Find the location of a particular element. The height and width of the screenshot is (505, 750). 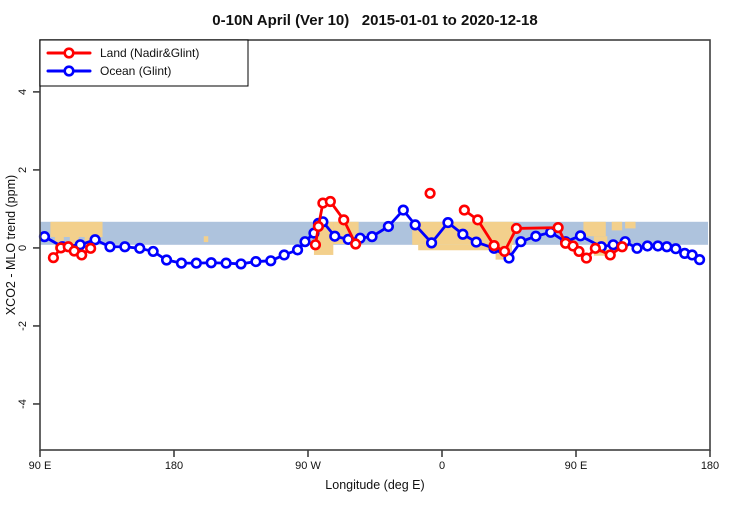

x-tick-label: 0 is located at coordinates (442, 466).